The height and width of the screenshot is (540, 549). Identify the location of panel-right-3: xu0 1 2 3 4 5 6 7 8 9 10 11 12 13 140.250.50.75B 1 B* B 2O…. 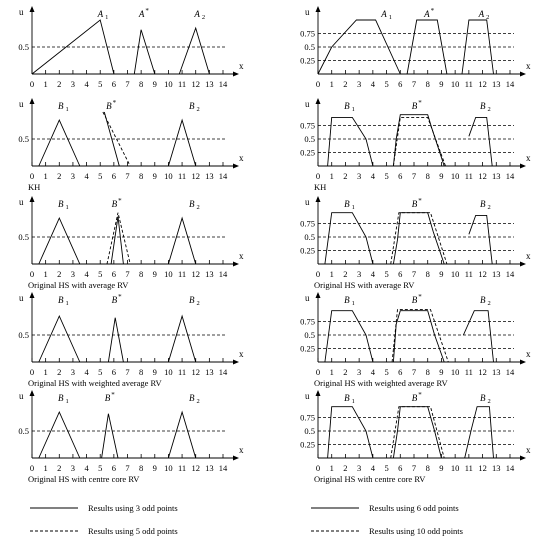
(415, 243).